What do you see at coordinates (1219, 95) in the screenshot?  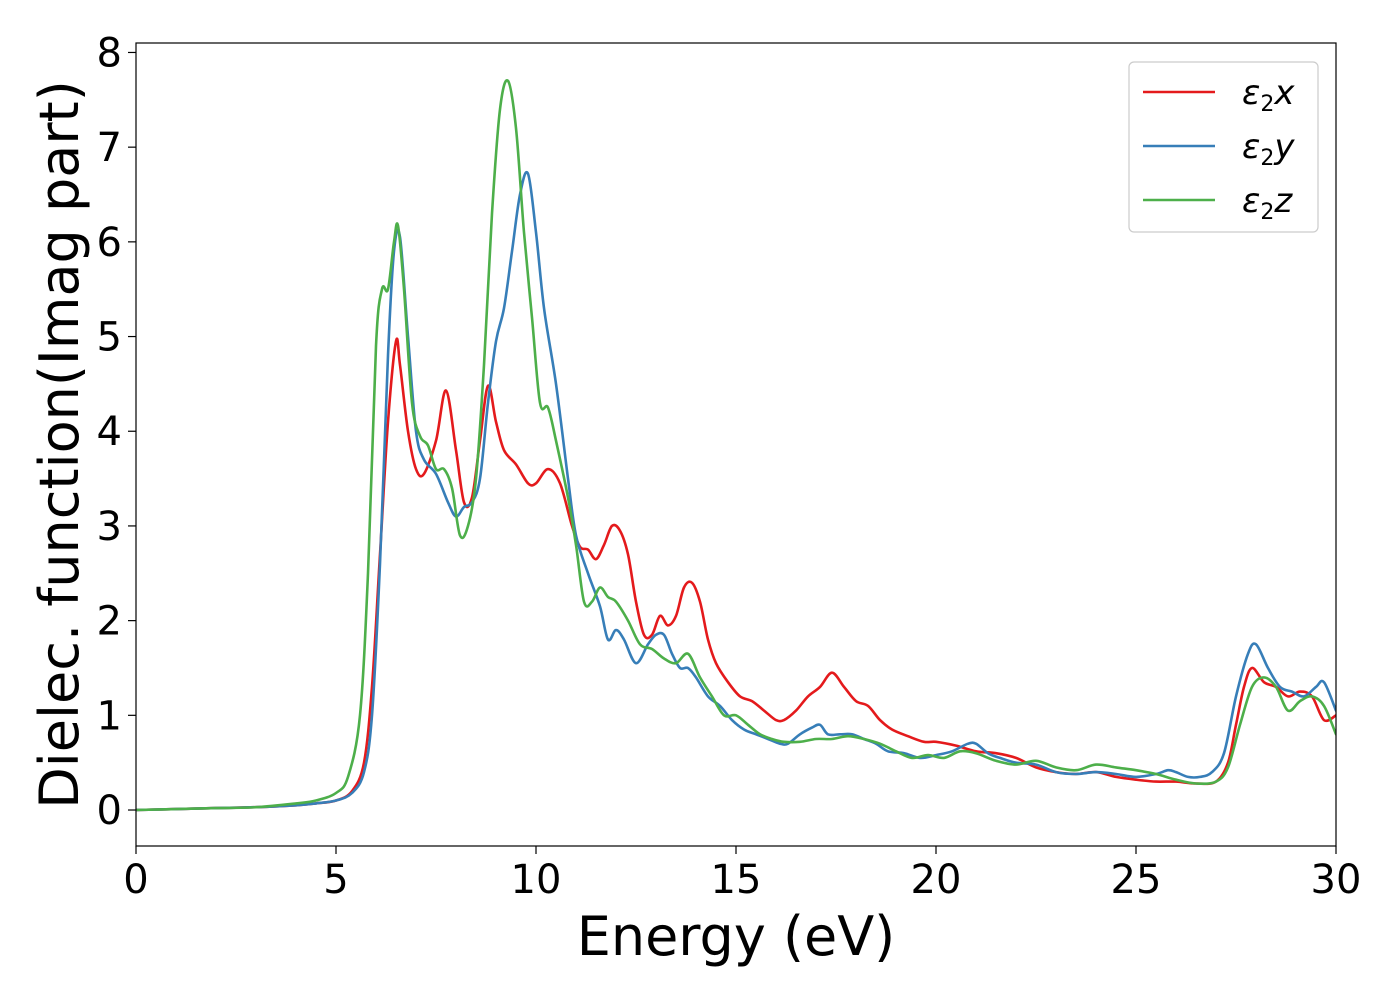 I see `legend-entry-x: ε2x` at bounding box center [1219, 95].